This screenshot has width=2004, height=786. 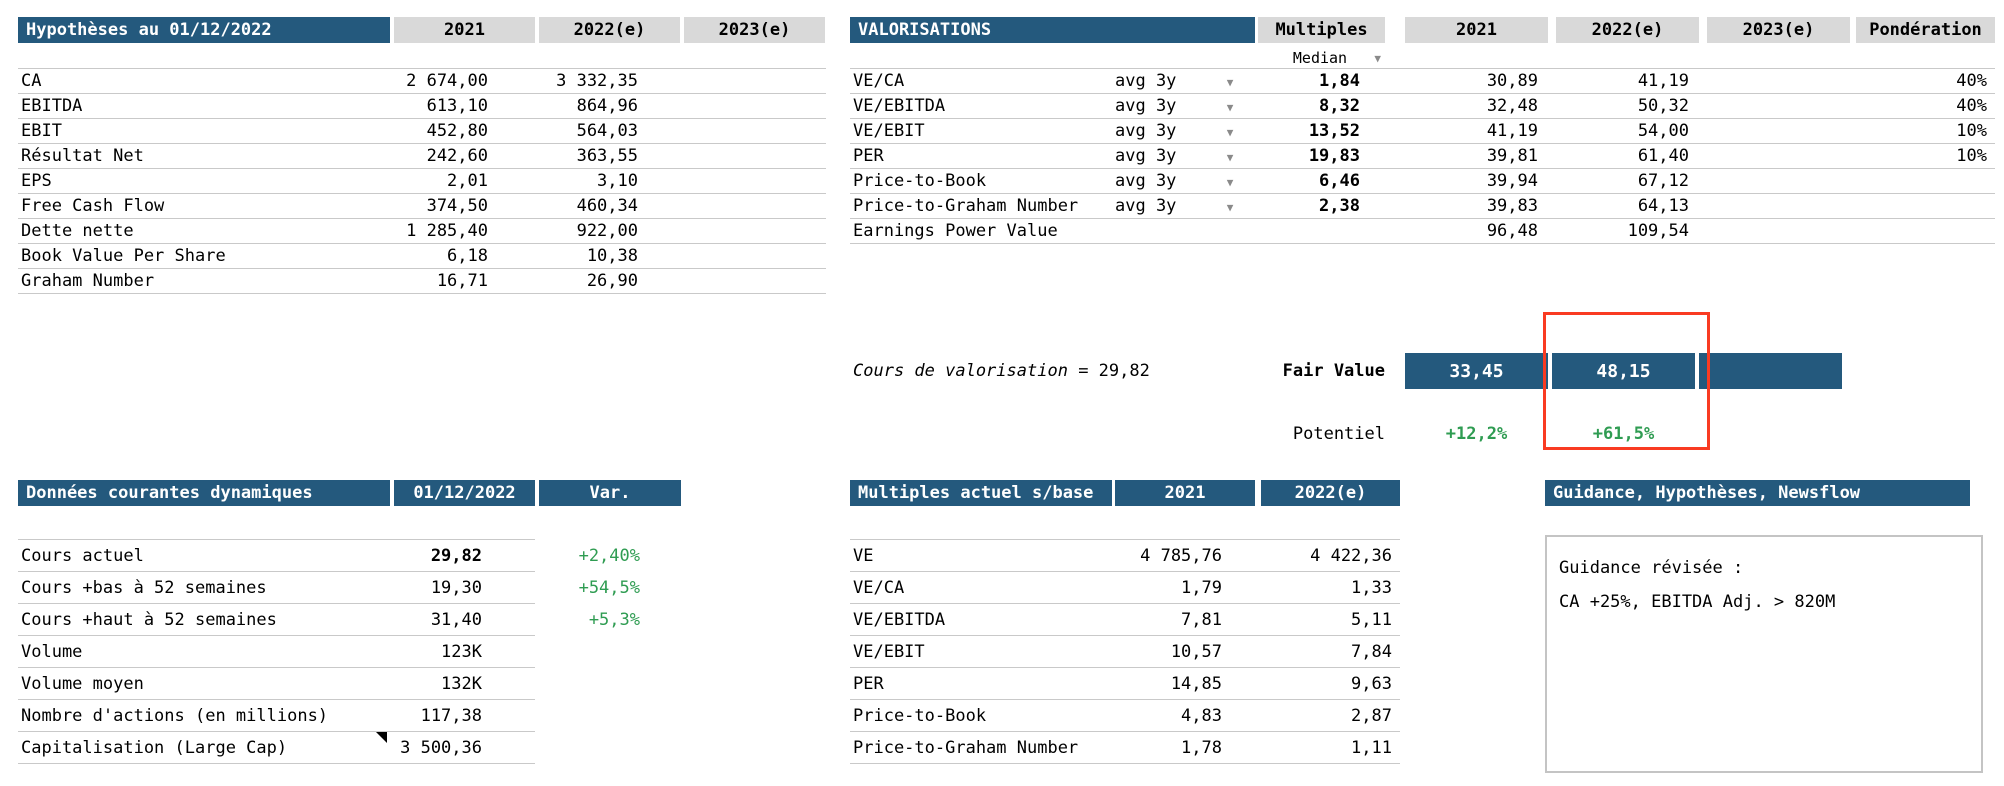 What do you see at coordinates (1201, 619) in the screenshot?
I see `cell-2021: 7,81` at bounding box center [1201, 619].